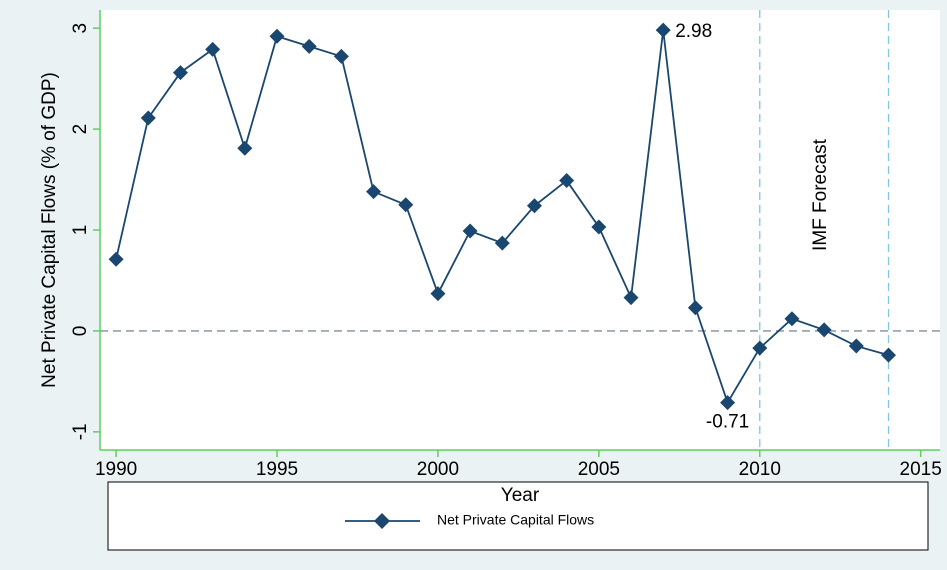 Image resolution: width=947 pixels, height=570 pixels. Describe the element at coordinates (727, 422) in the screenshot. I see `data-label: -0.71` at that location.